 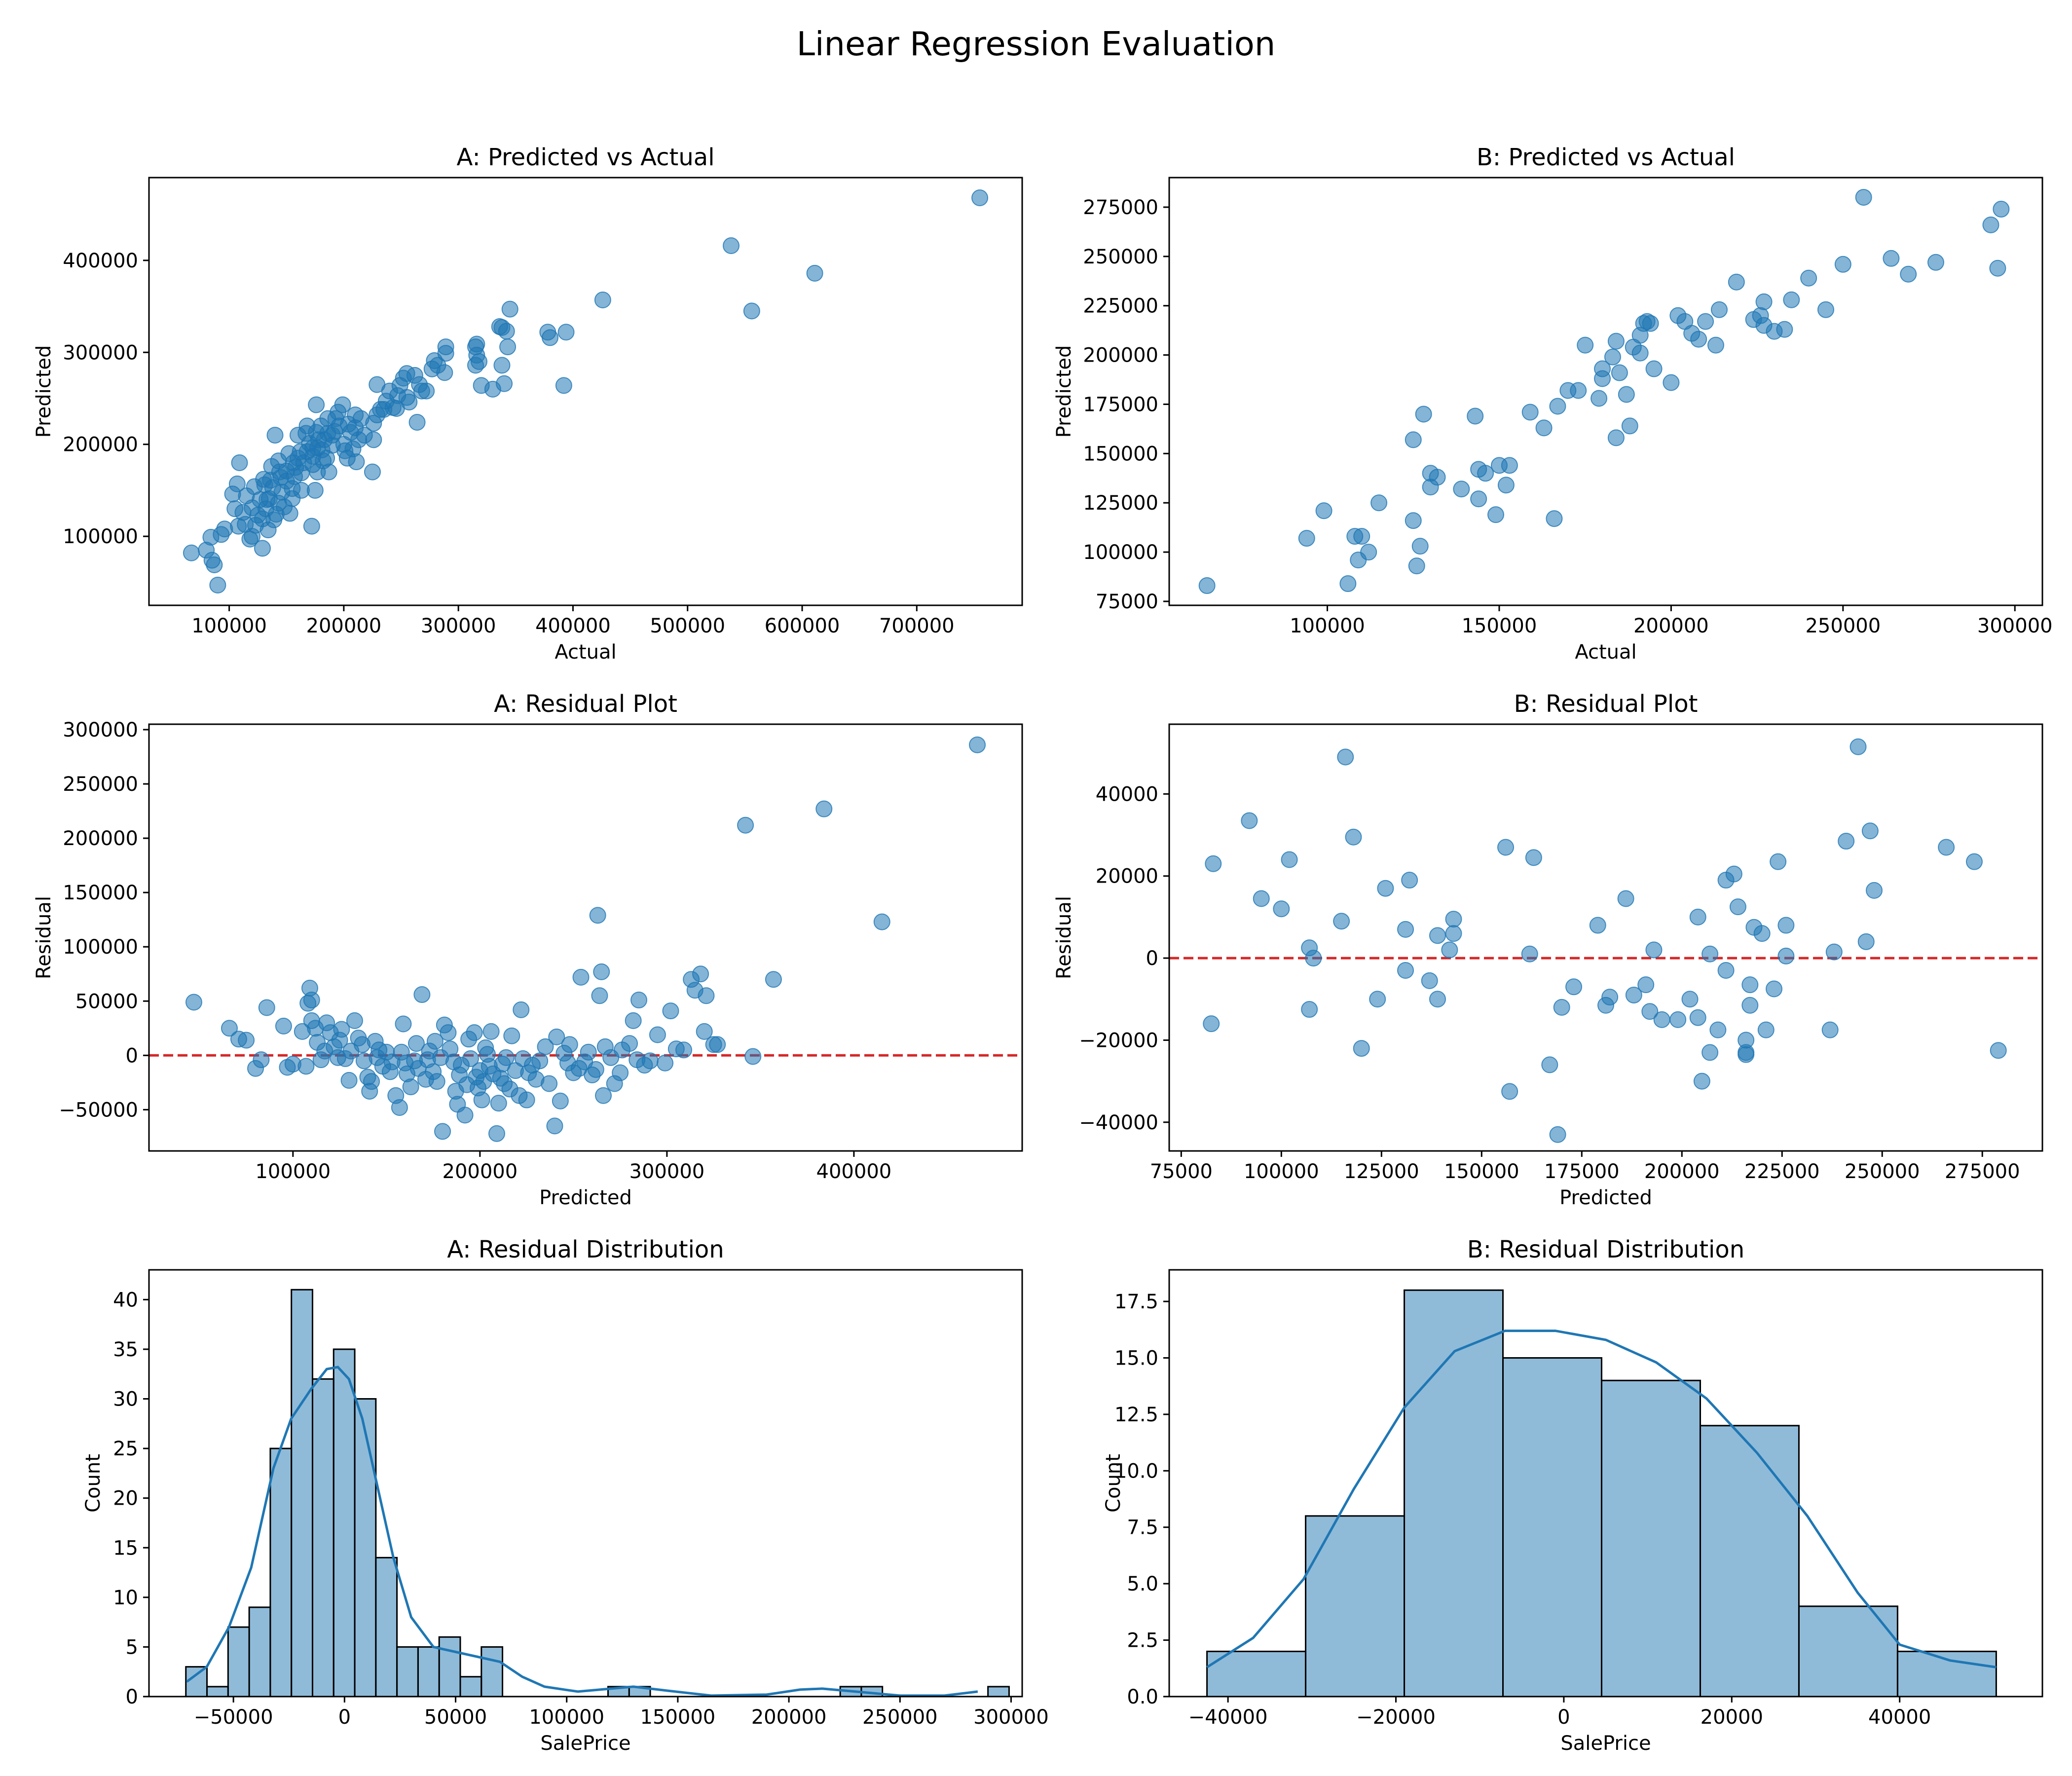 I want to click on y-tick-label: 30, so click(x=126, y=1400).